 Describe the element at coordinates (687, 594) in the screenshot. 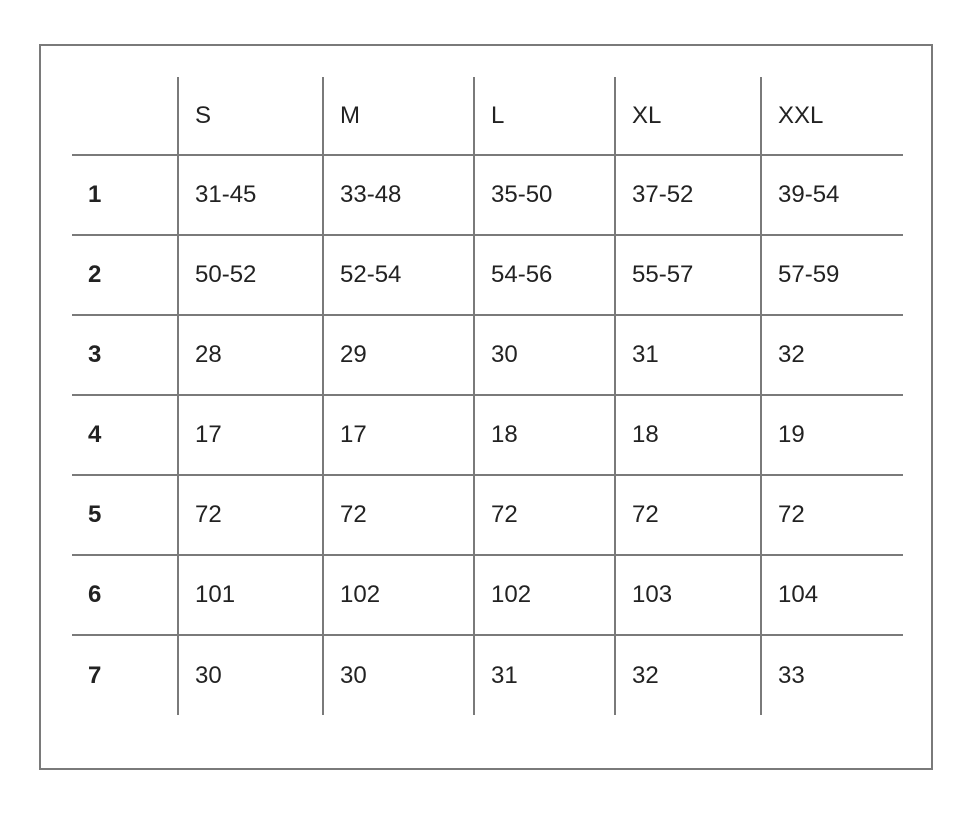

I see `table-cell: 103` at that location.